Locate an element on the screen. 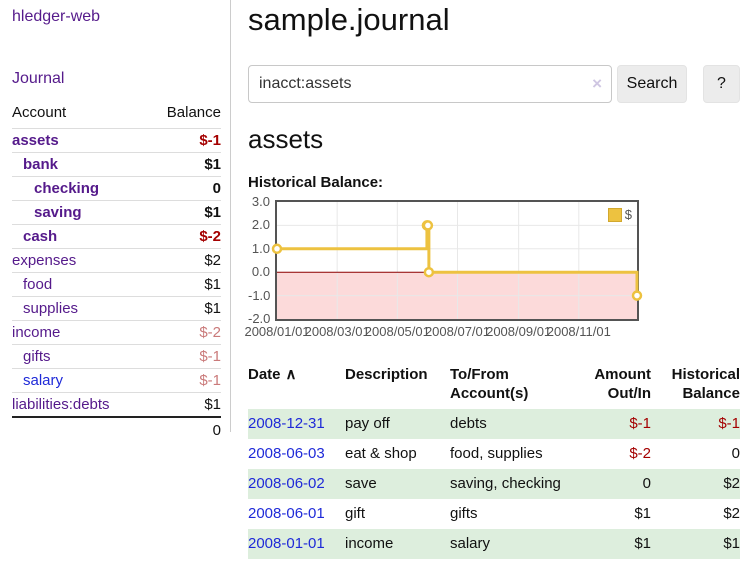 This screenshot has height=582, width=742. brand-link: hledger-web is located at coordinates (56, 16).